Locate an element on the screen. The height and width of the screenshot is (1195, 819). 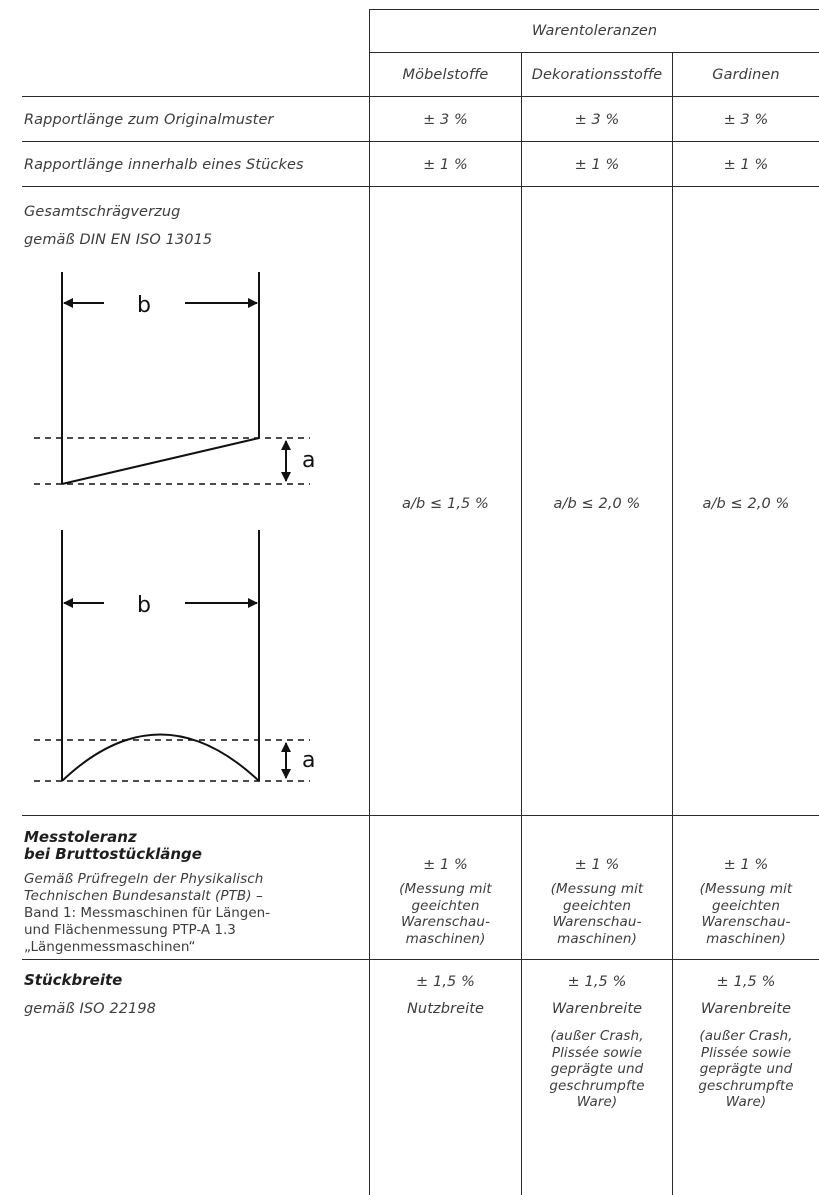
messtoleranz-desc-2: Technischen Bundesanstalt (PTB) – is located at coordinates (143, 896).